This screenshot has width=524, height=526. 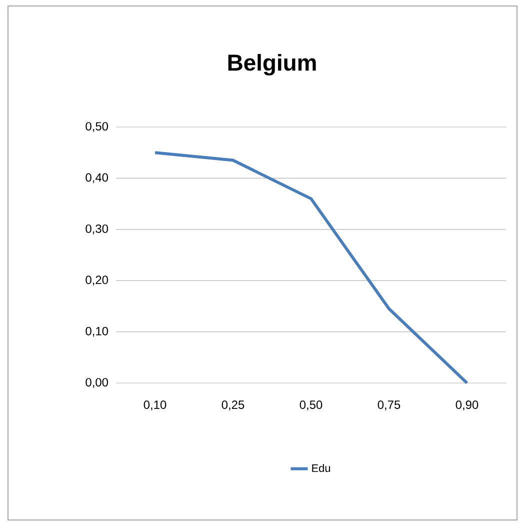 What do you see at coordinates (467, 405) in the screenshot?
I see `x-tick-label: 0,90` at bounding box center [467, 405].